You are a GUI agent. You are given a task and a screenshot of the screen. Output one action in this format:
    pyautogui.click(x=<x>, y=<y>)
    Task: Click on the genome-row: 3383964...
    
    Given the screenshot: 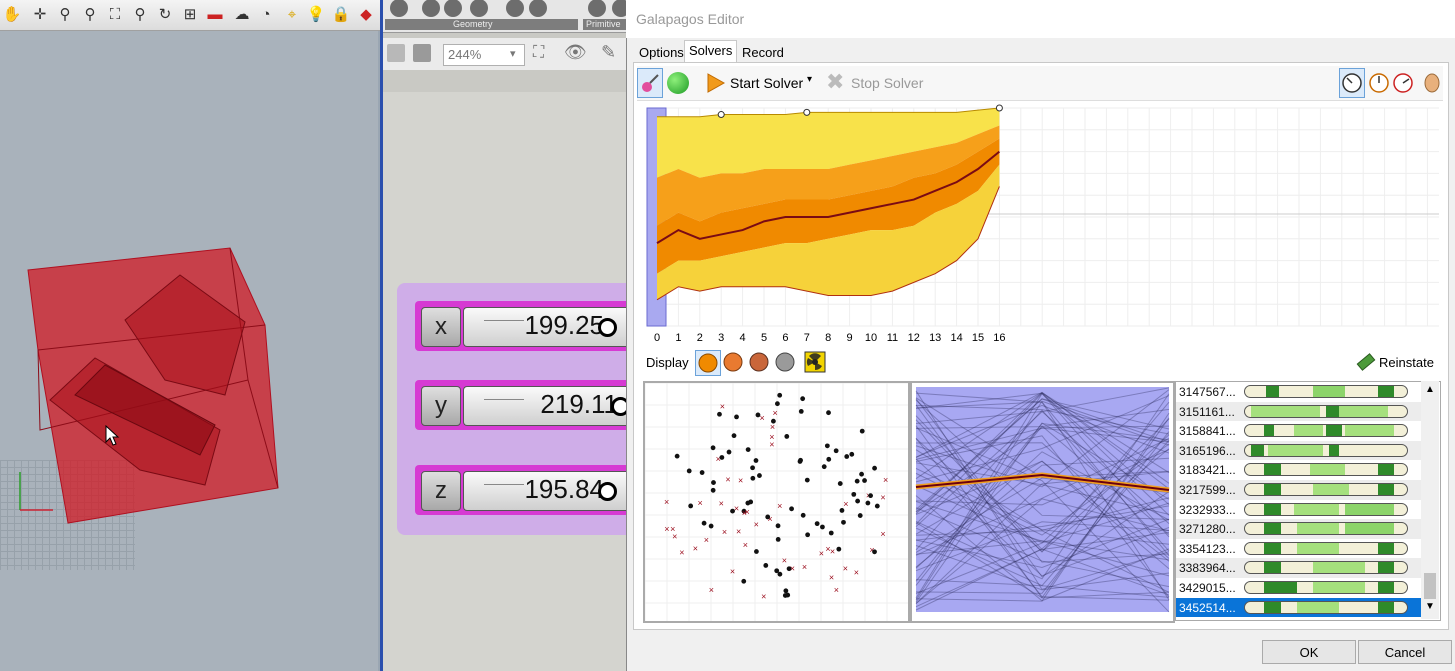 What is the action you would take?
    pyautogui.click(x=1299, y=568)
    